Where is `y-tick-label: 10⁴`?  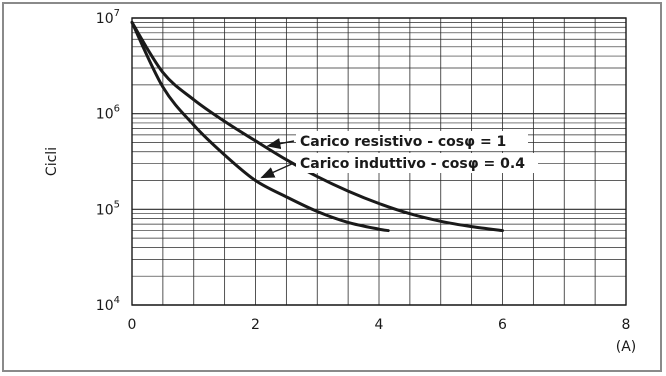 y-tick-label: 10⁴ is located at coordinates (108, 304).